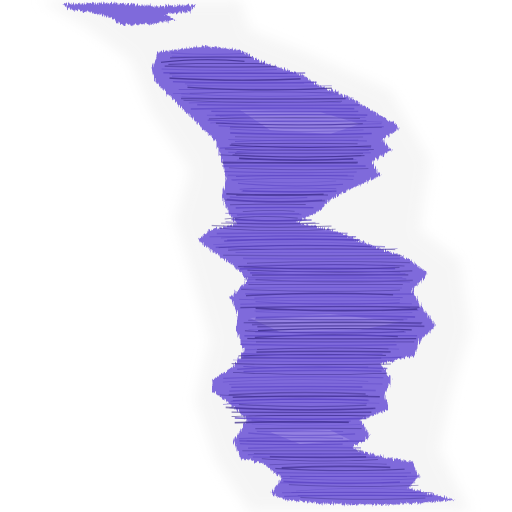  I want to click on scribble-top-fragment, so click(128, 14).